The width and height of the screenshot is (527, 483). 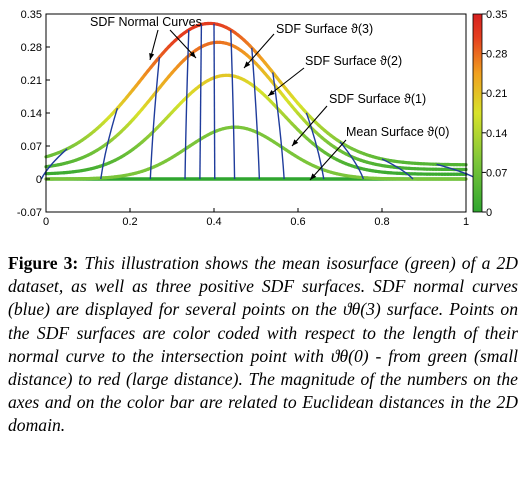 I want to click on label-surface-1: SDF Surface ϑ(1), so click(x=377, y=99).